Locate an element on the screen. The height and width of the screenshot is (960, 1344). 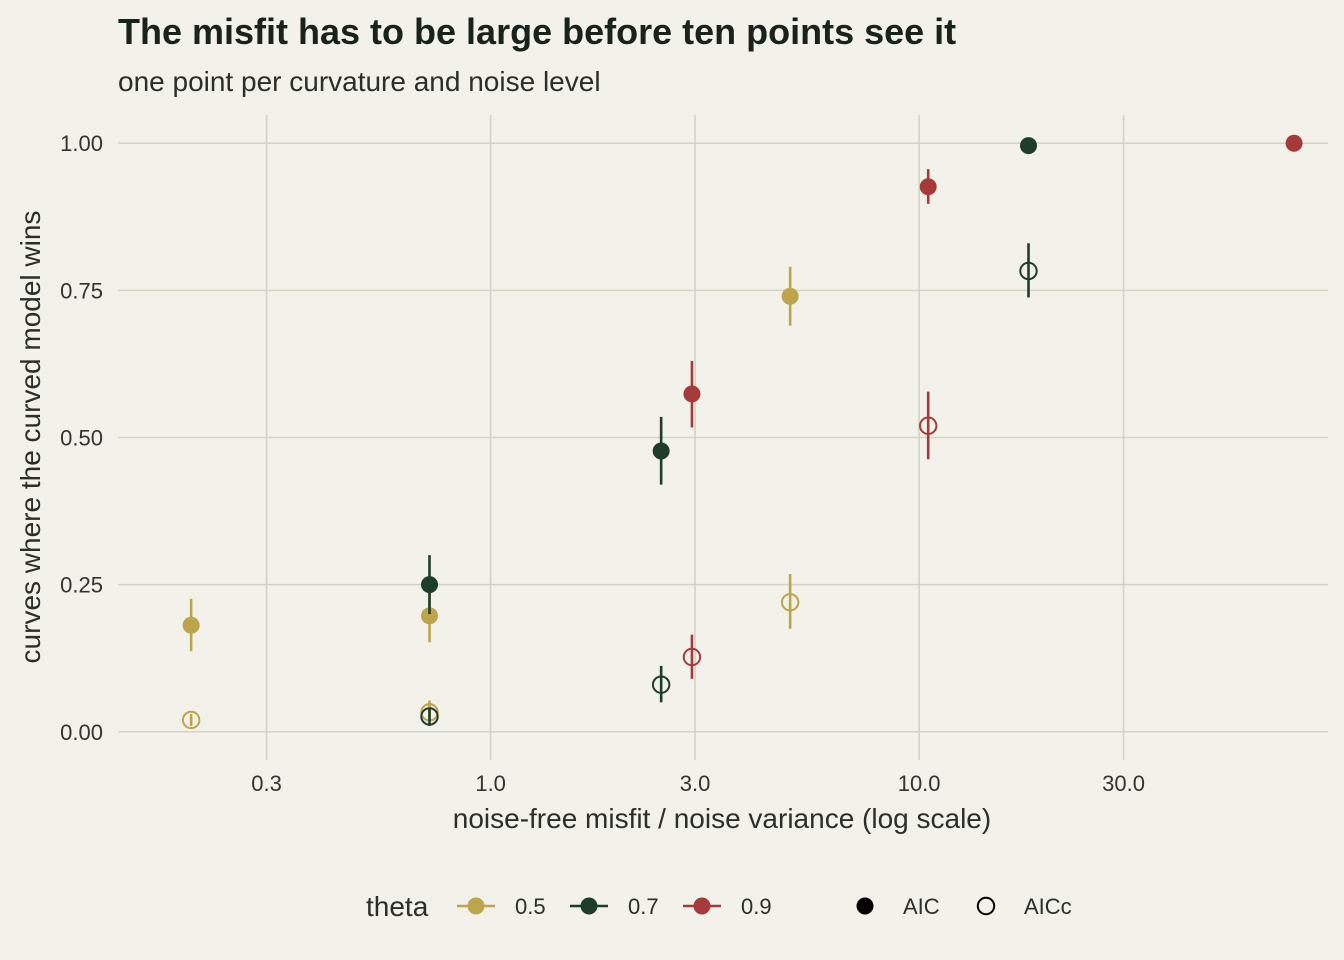
legend-key-theta: 0.9 is located at coordinates (727, 906).